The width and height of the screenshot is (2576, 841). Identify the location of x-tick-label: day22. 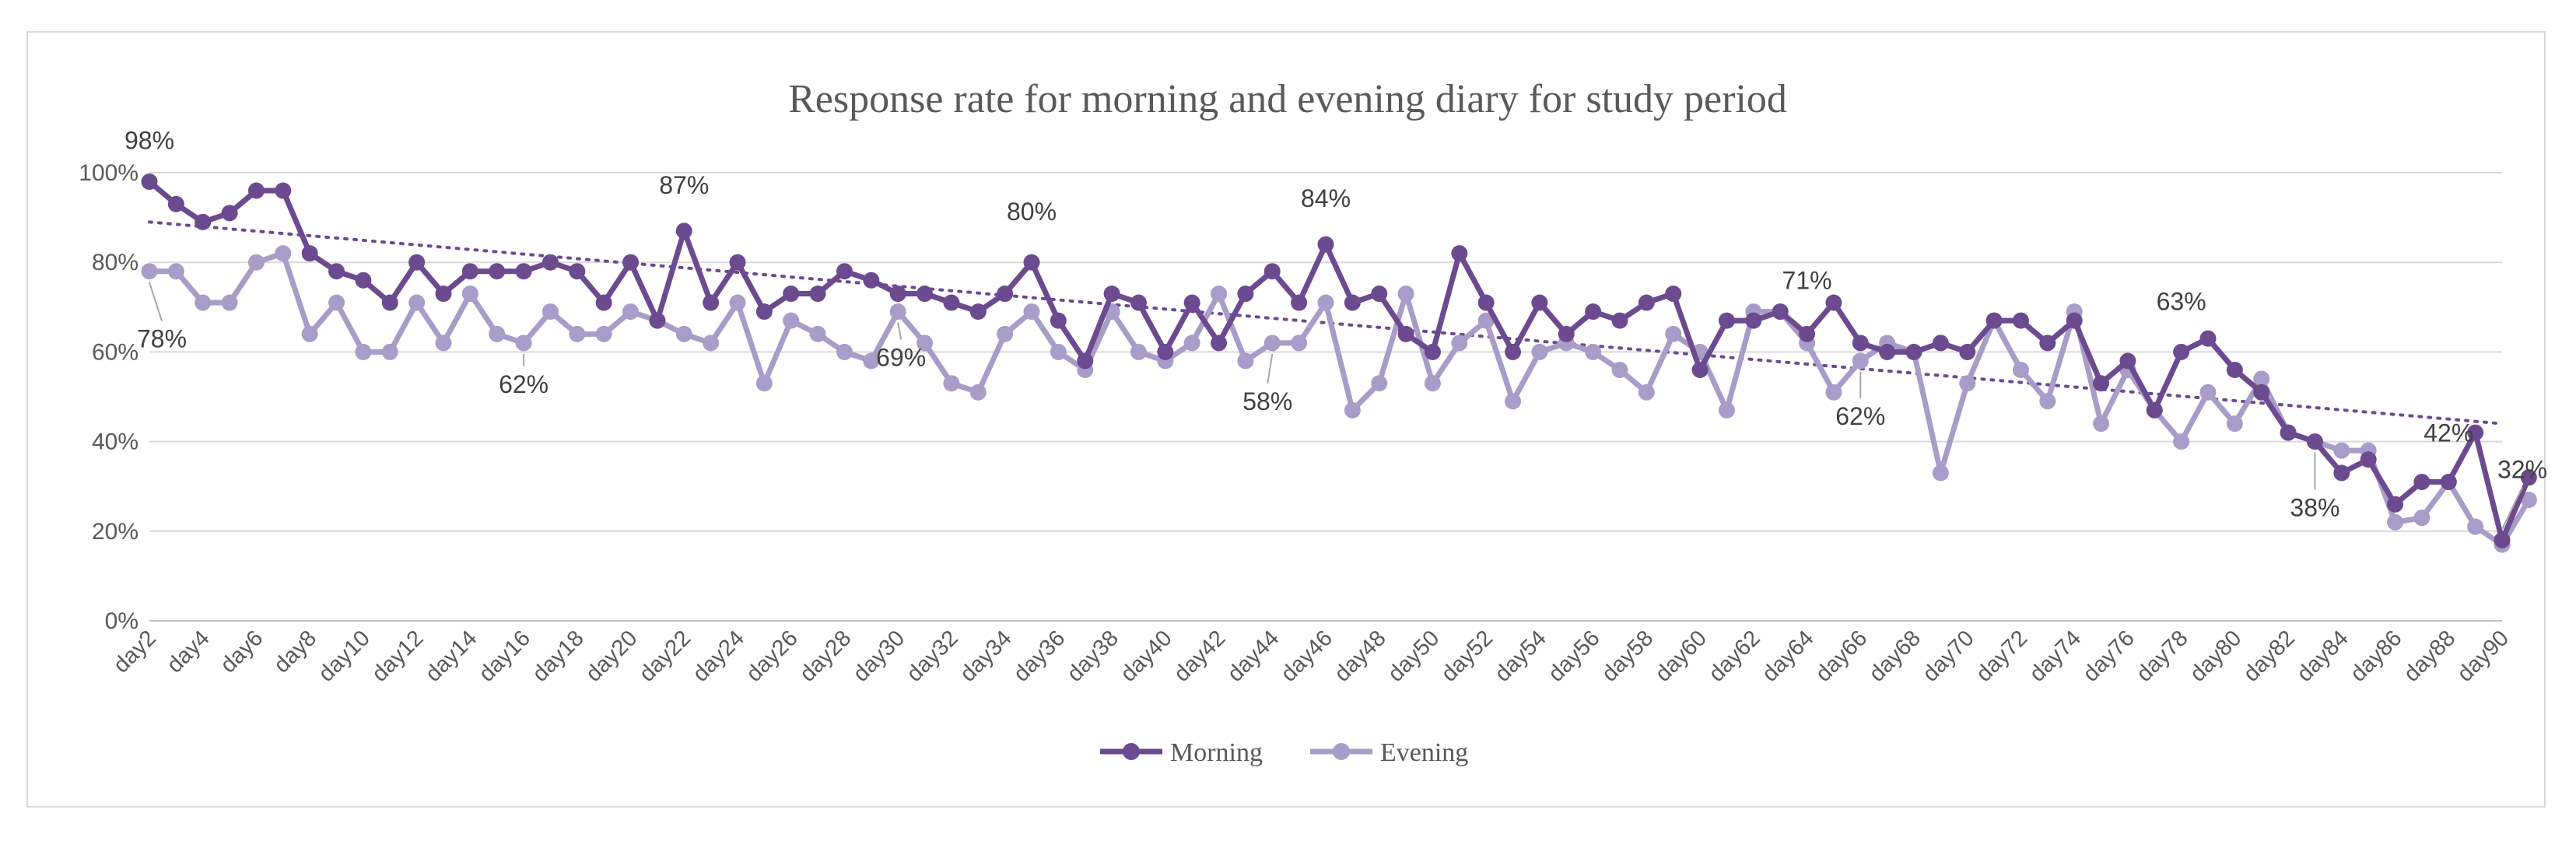
(666, 655).